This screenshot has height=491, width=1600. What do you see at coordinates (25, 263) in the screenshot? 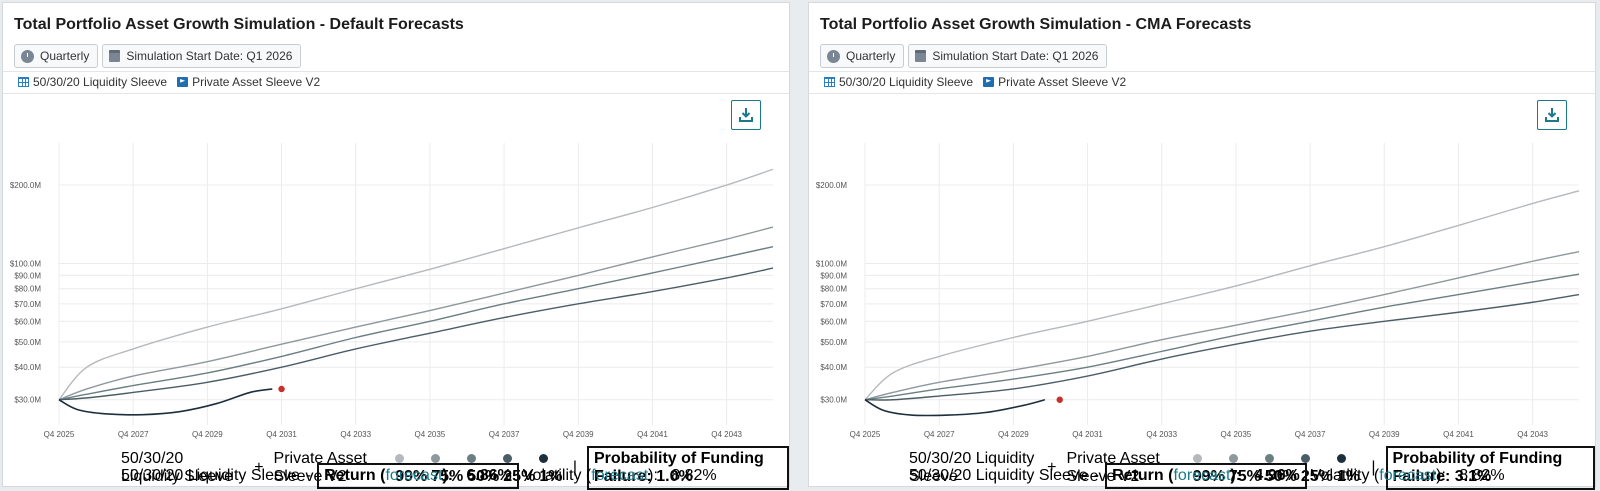
I see `y-tick-label: $100.0M` at bounding box center [25, 263].